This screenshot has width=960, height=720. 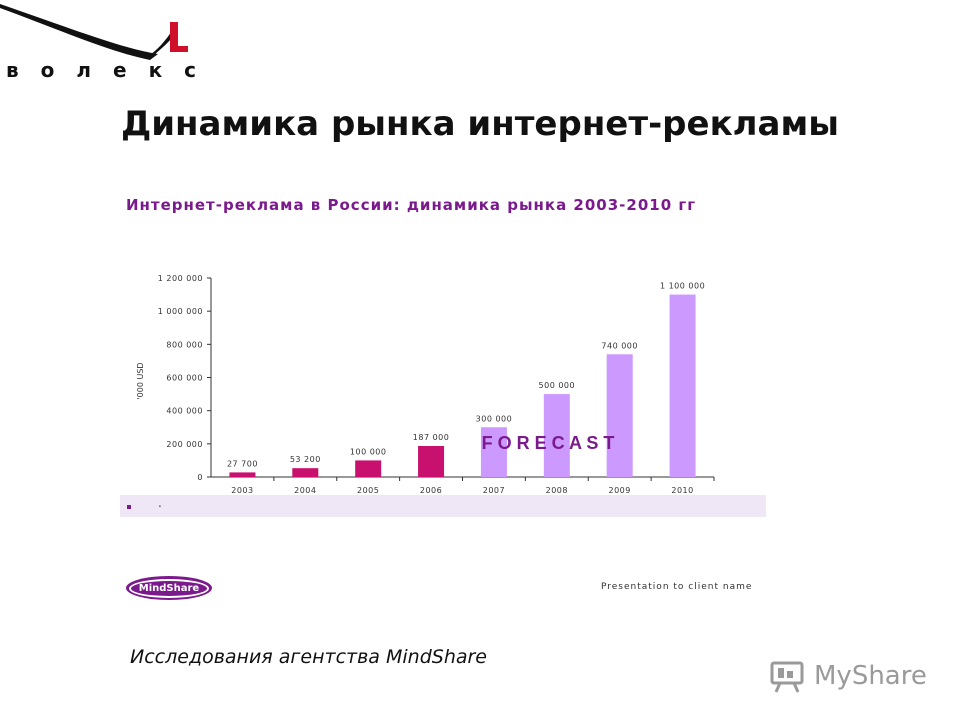 I want to click on data-label: 187 000, so click(x=431, y=437).